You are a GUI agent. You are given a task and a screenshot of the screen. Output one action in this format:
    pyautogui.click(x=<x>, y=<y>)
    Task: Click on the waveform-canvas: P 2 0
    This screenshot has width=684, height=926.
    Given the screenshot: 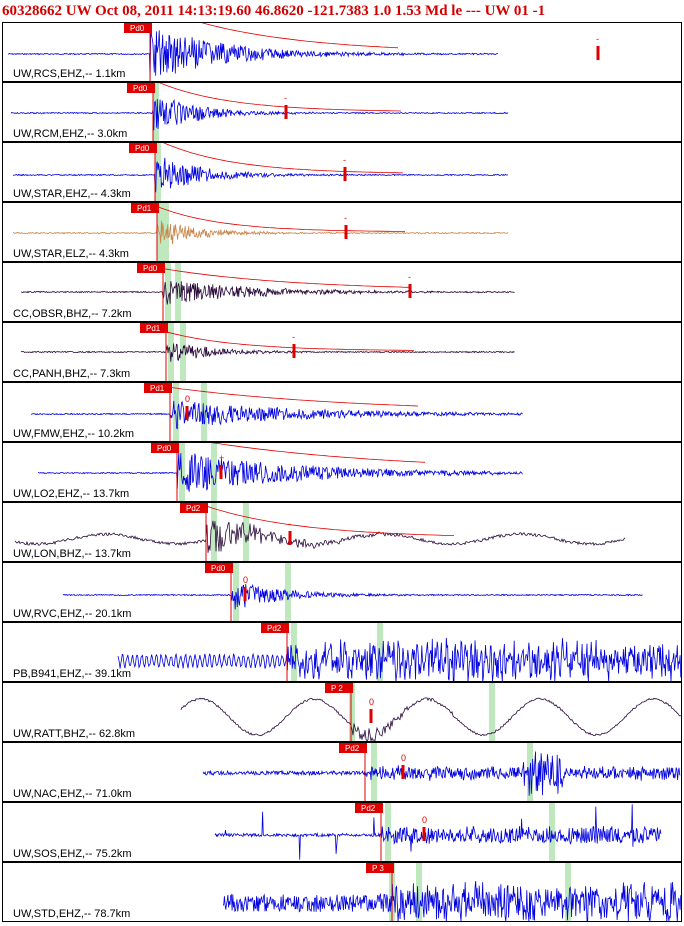 What is the action you would take?
    pyautogui.click(x=430, y=712)
    